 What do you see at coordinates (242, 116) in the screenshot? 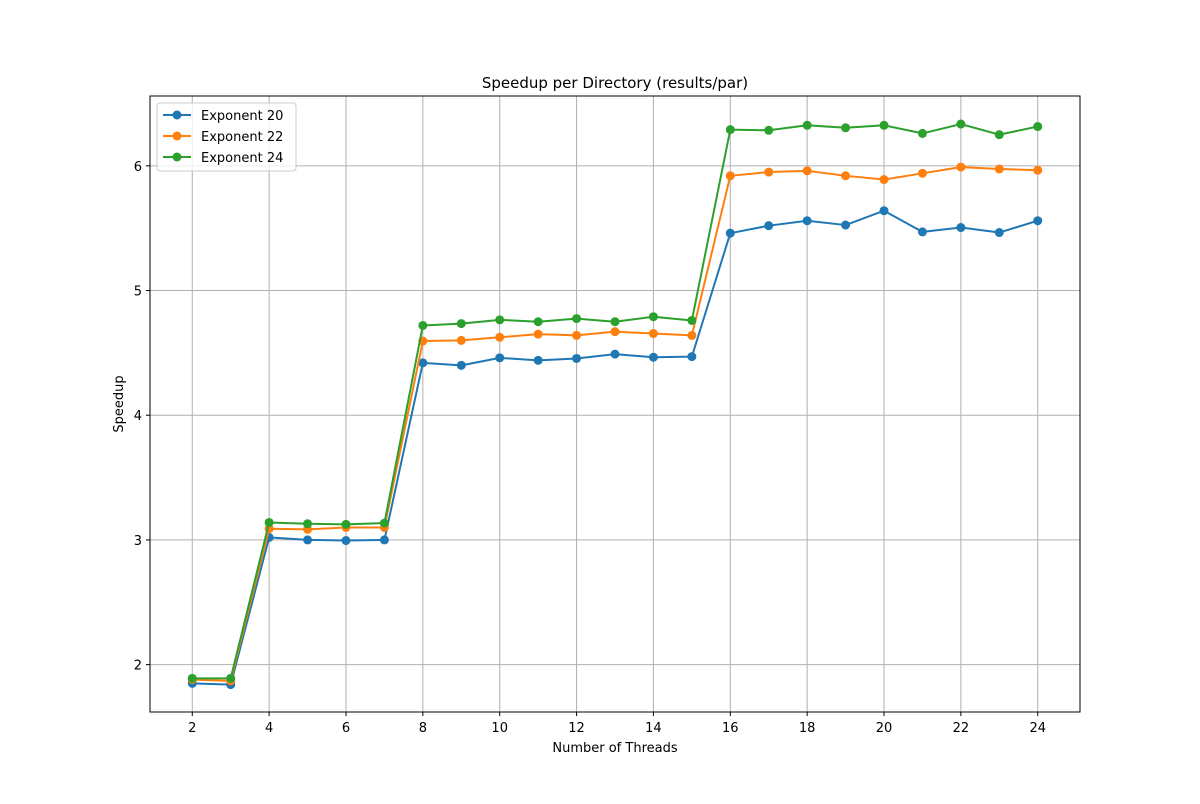
I see `legend-label: Exponent 20` at bounding box center [242, 116].